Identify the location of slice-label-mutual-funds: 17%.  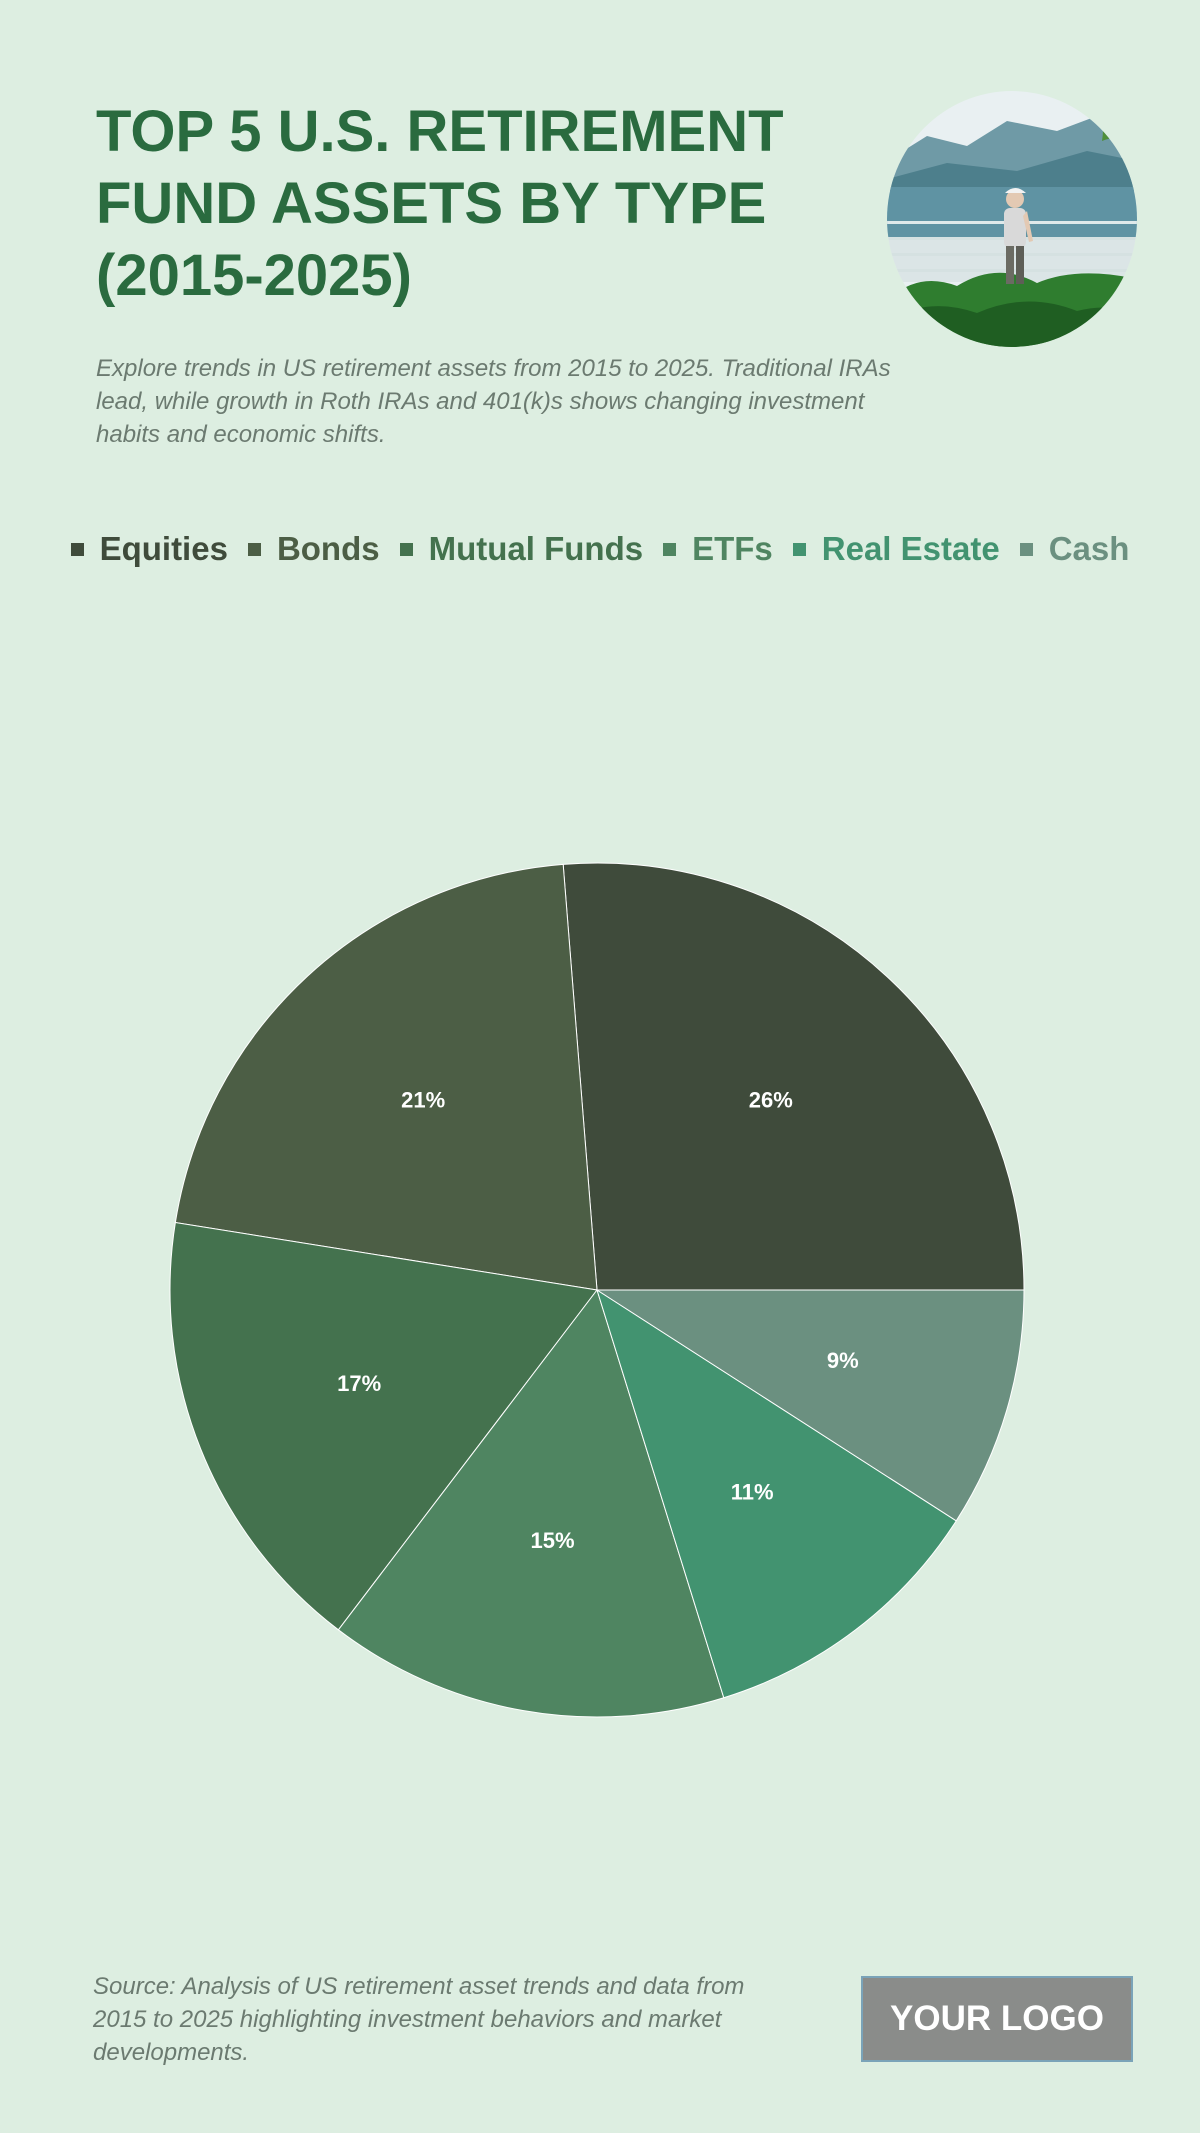
(359, 1383).